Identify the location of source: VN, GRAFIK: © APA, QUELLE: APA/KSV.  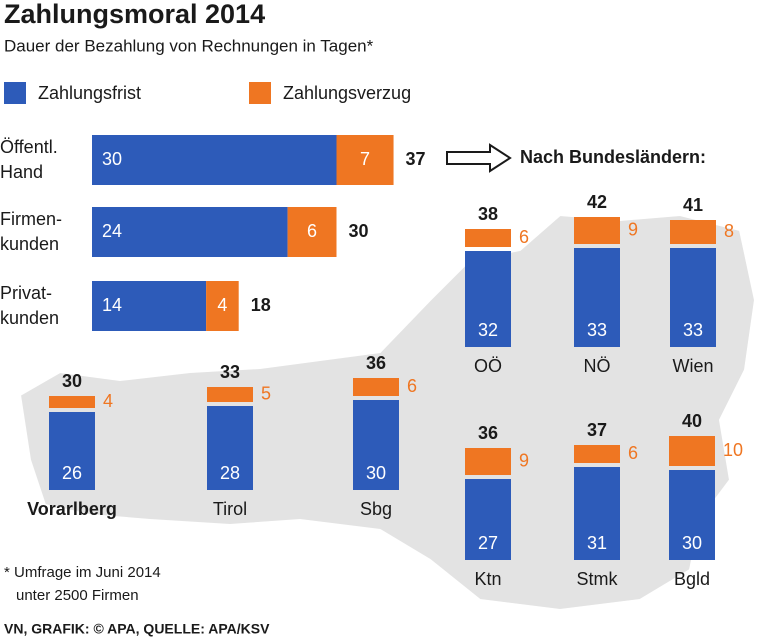
(137, 629).